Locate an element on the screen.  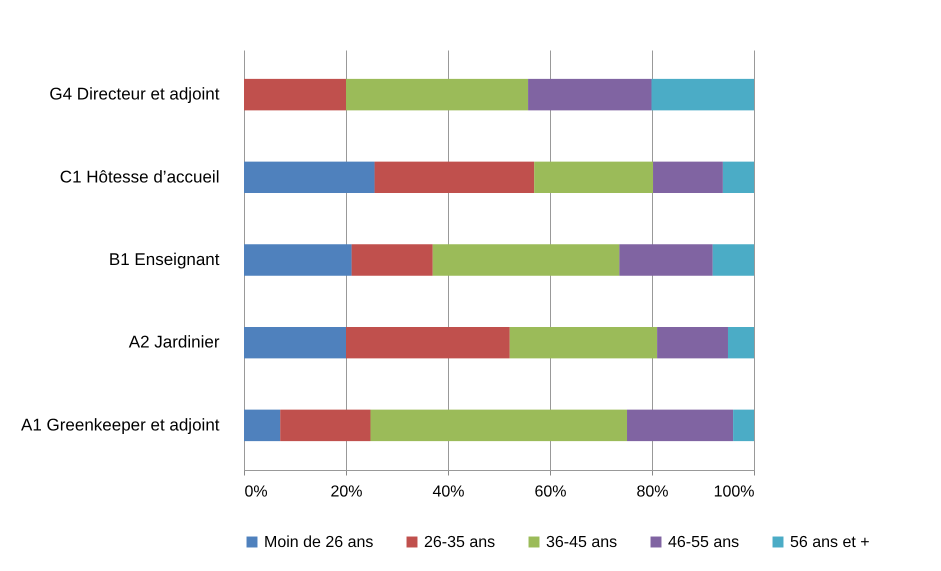
legend-label: 46-55 ans is located at coordinates (704, 542).